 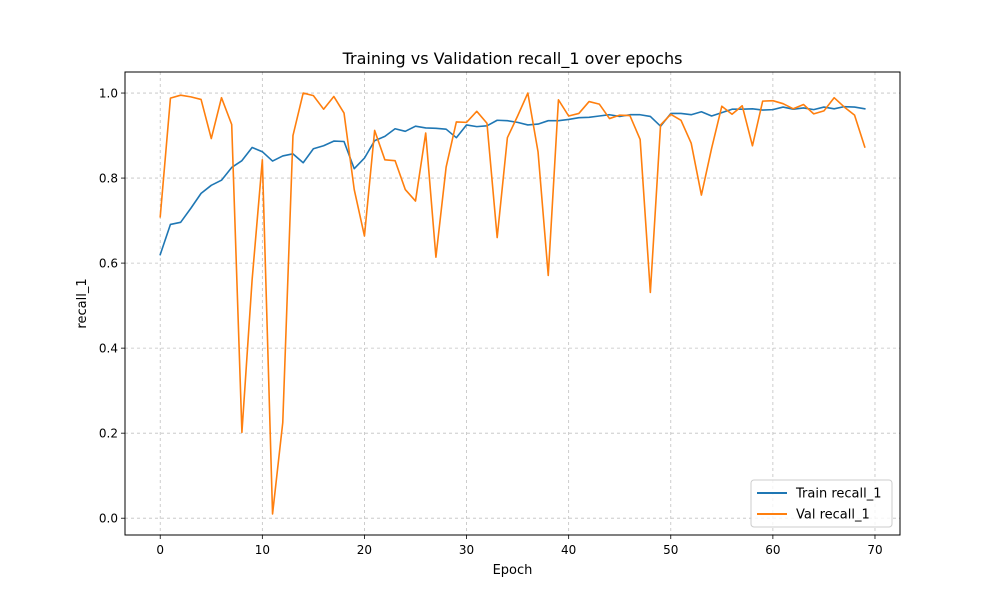 What do you see at coordinates (466, 550) in the screenshot?
I see `x-tick-label: 30` at bounding box center [466, 550].